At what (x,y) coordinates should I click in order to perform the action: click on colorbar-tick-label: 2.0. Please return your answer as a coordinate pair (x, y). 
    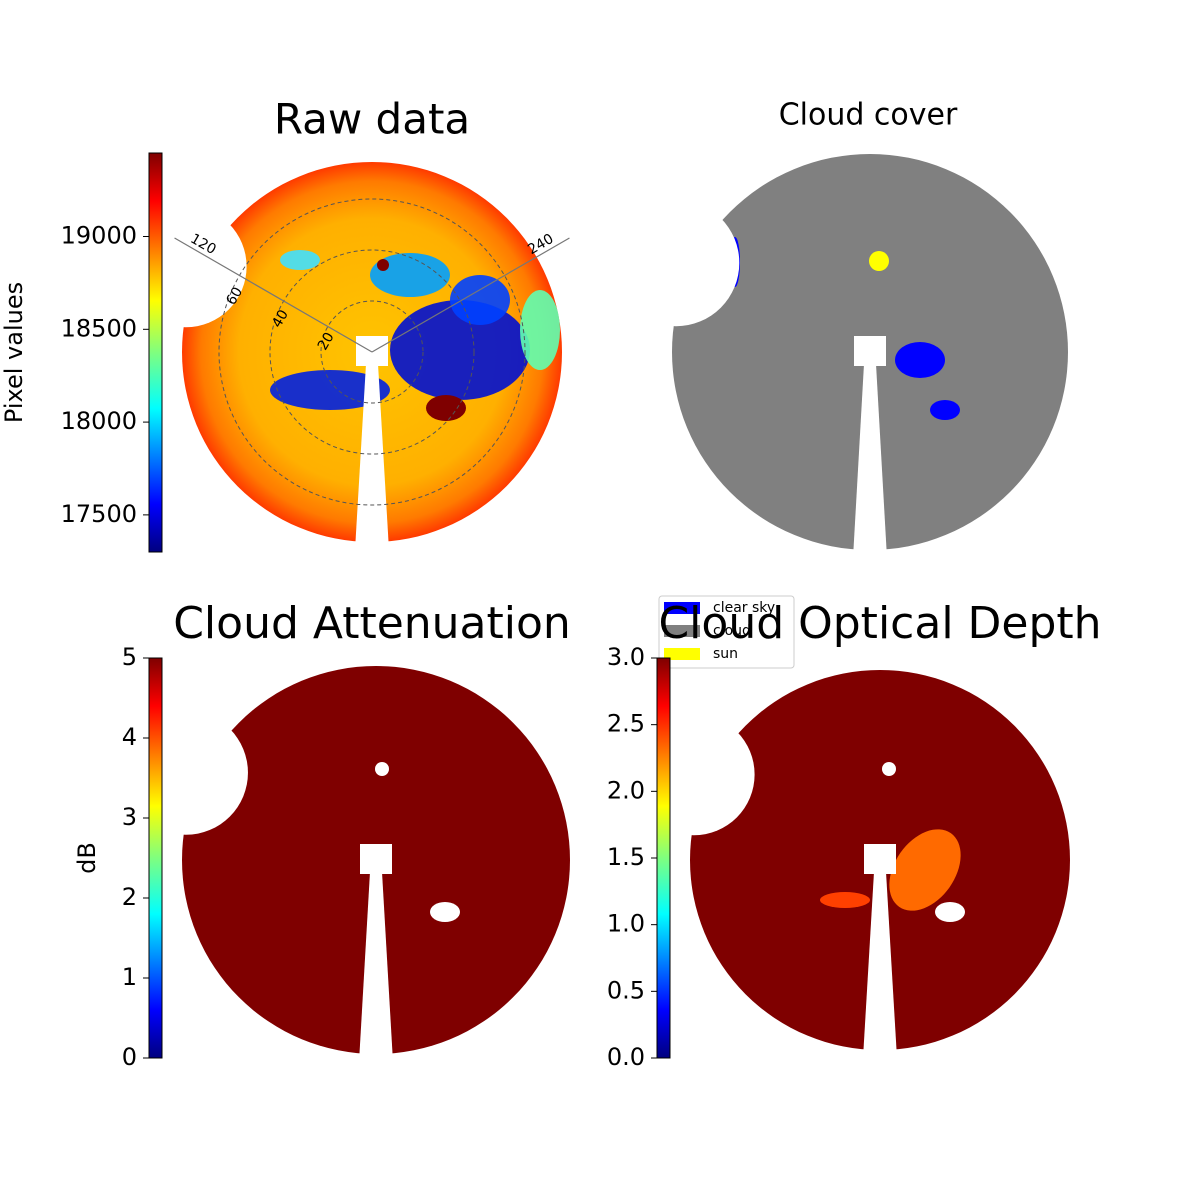
    Looking at the image, I should click on (626, 790).